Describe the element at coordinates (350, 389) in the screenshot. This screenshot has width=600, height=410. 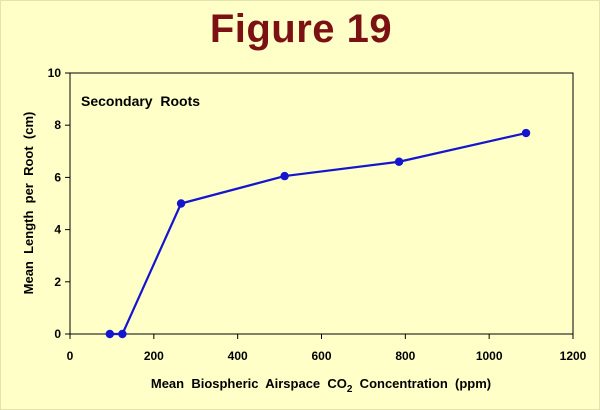
I see `x-axis-label-subscript: 2` at that location.